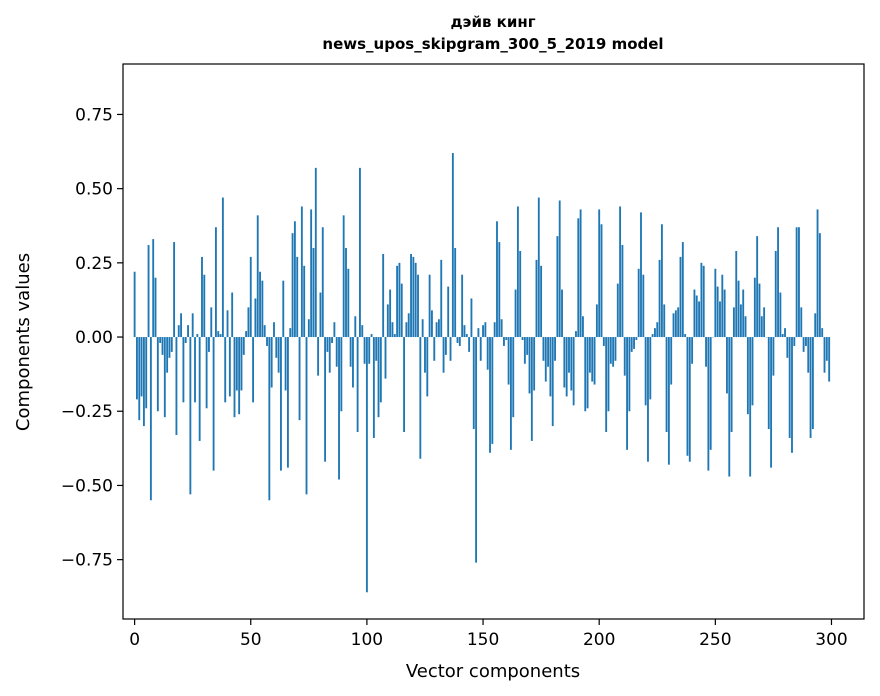 The height and width of the screenshot is (696, 880). What do you see at coordinates (715, 640) in the screenshot?
I see `x-tick-label: 250` at bounding box center [715, 640].